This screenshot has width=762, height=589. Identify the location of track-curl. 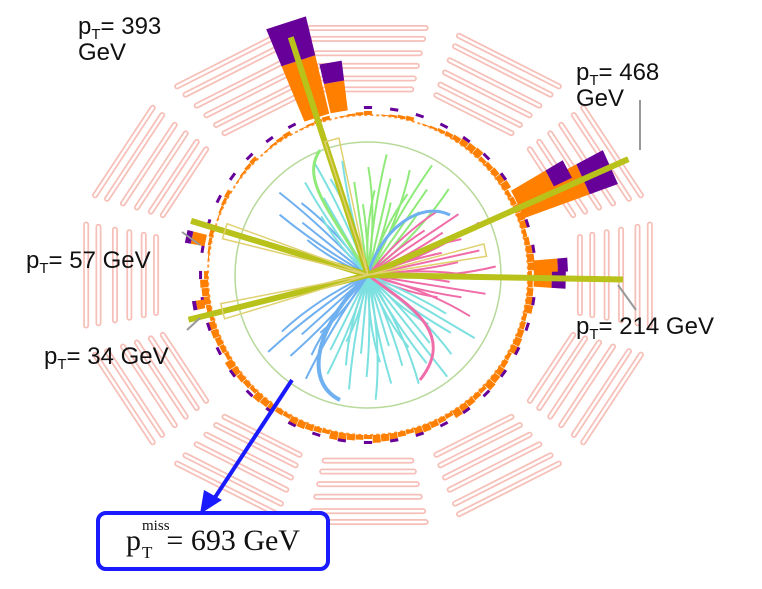
(343, 337).